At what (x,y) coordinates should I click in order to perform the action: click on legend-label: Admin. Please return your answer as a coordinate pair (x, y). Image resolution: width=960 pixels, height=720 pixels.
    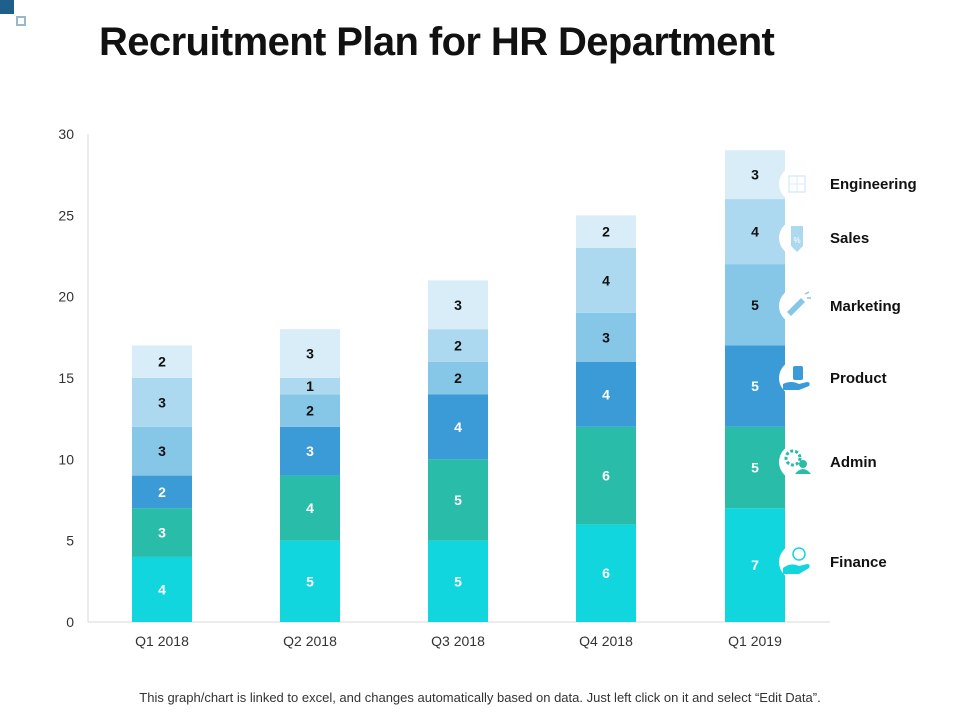
    Looking at the image, I should click on (853, 462).